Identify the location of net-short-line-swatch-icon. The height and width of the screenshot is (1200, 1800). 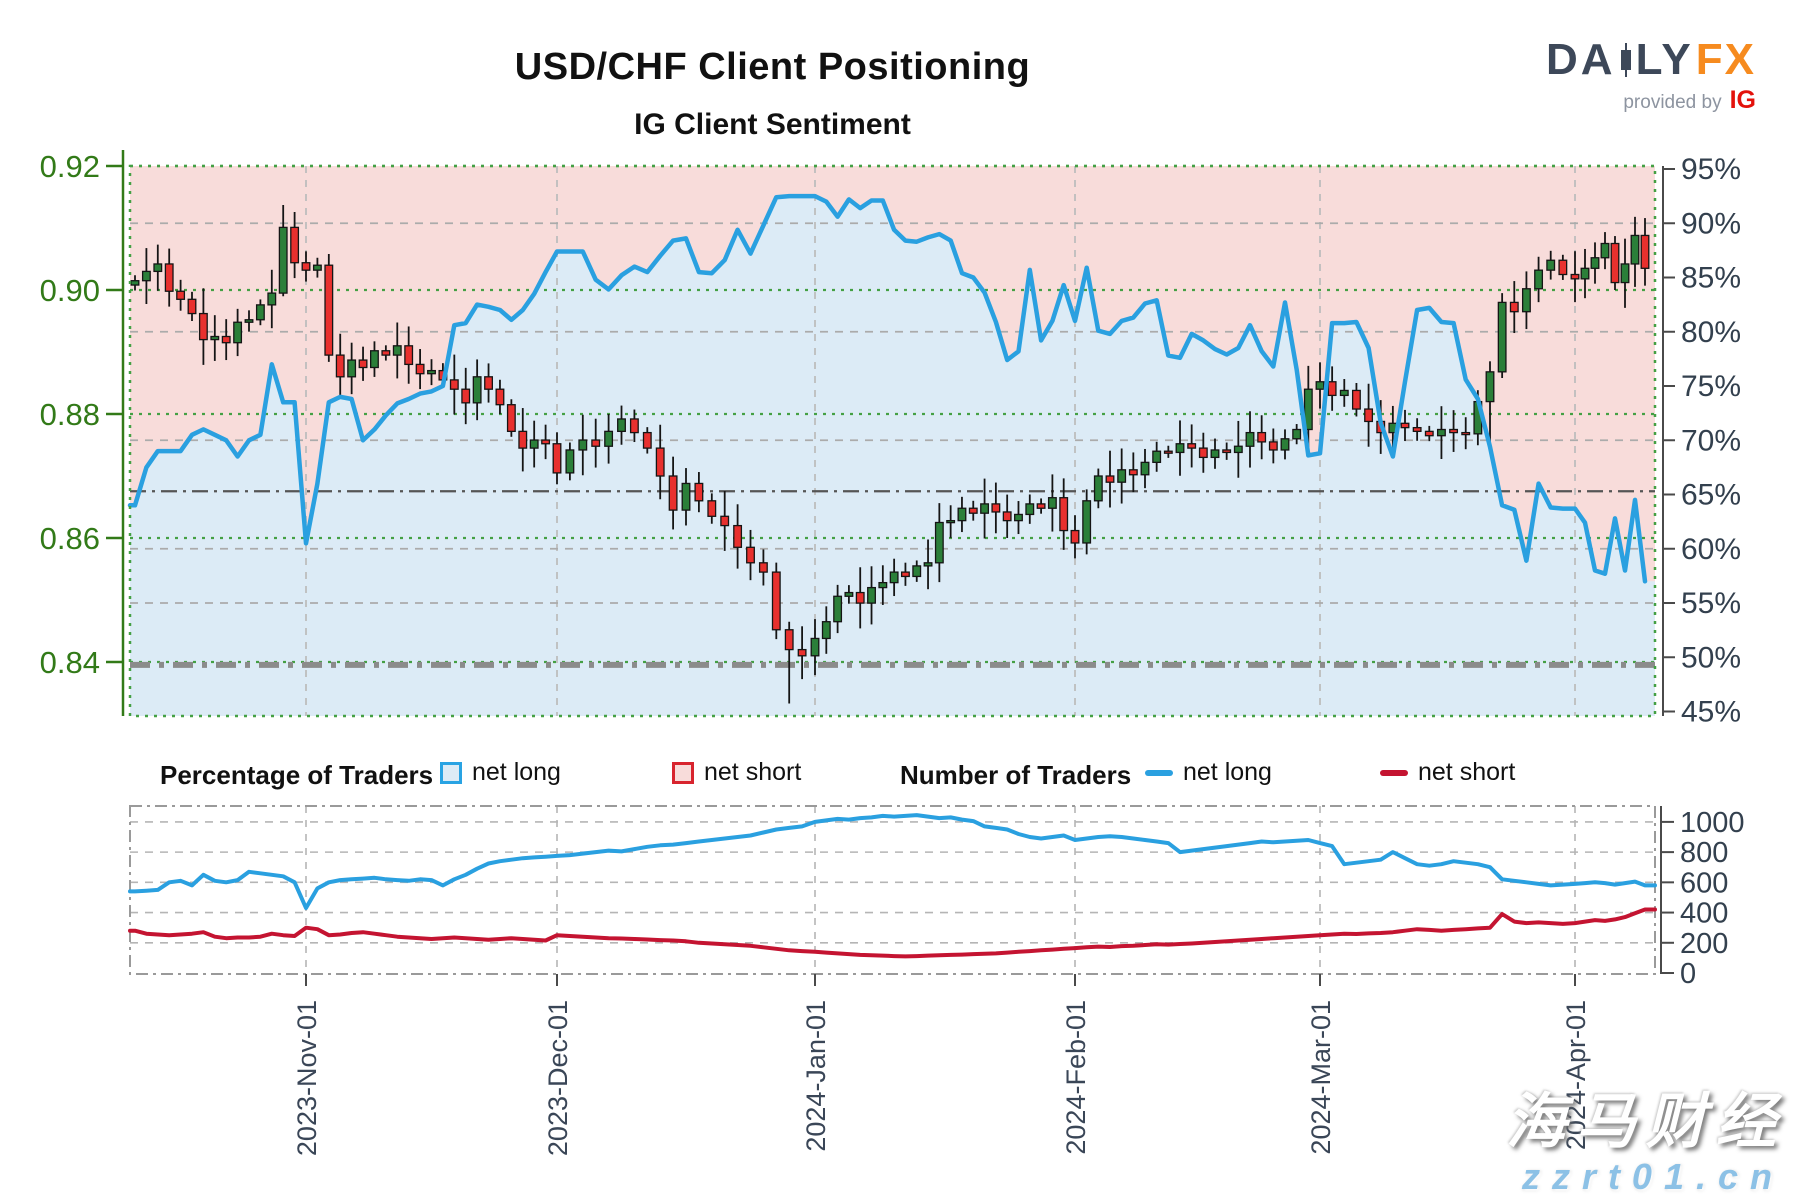
(1394, 772).